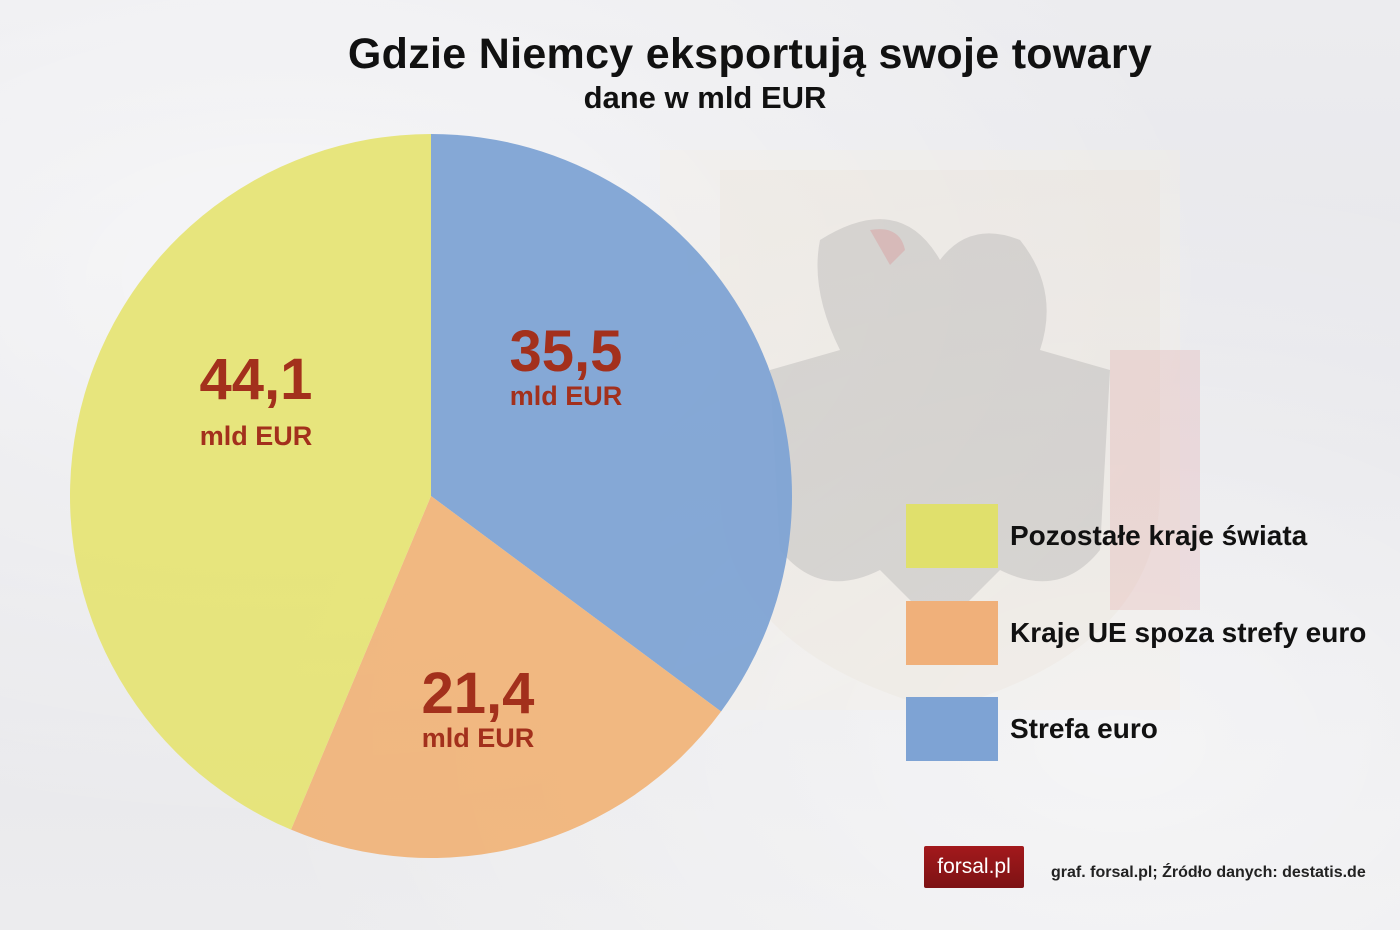 Image resolution: width=1400 pixels, height=930 pixels. I want to click on slice-value: 35,5, so click(566, 351).